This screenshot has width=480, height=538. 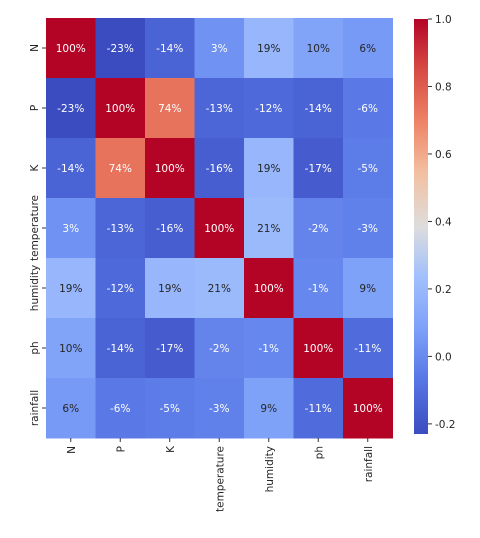 I want to click on cell-annotation: 9%, so click(x=367, y=289).